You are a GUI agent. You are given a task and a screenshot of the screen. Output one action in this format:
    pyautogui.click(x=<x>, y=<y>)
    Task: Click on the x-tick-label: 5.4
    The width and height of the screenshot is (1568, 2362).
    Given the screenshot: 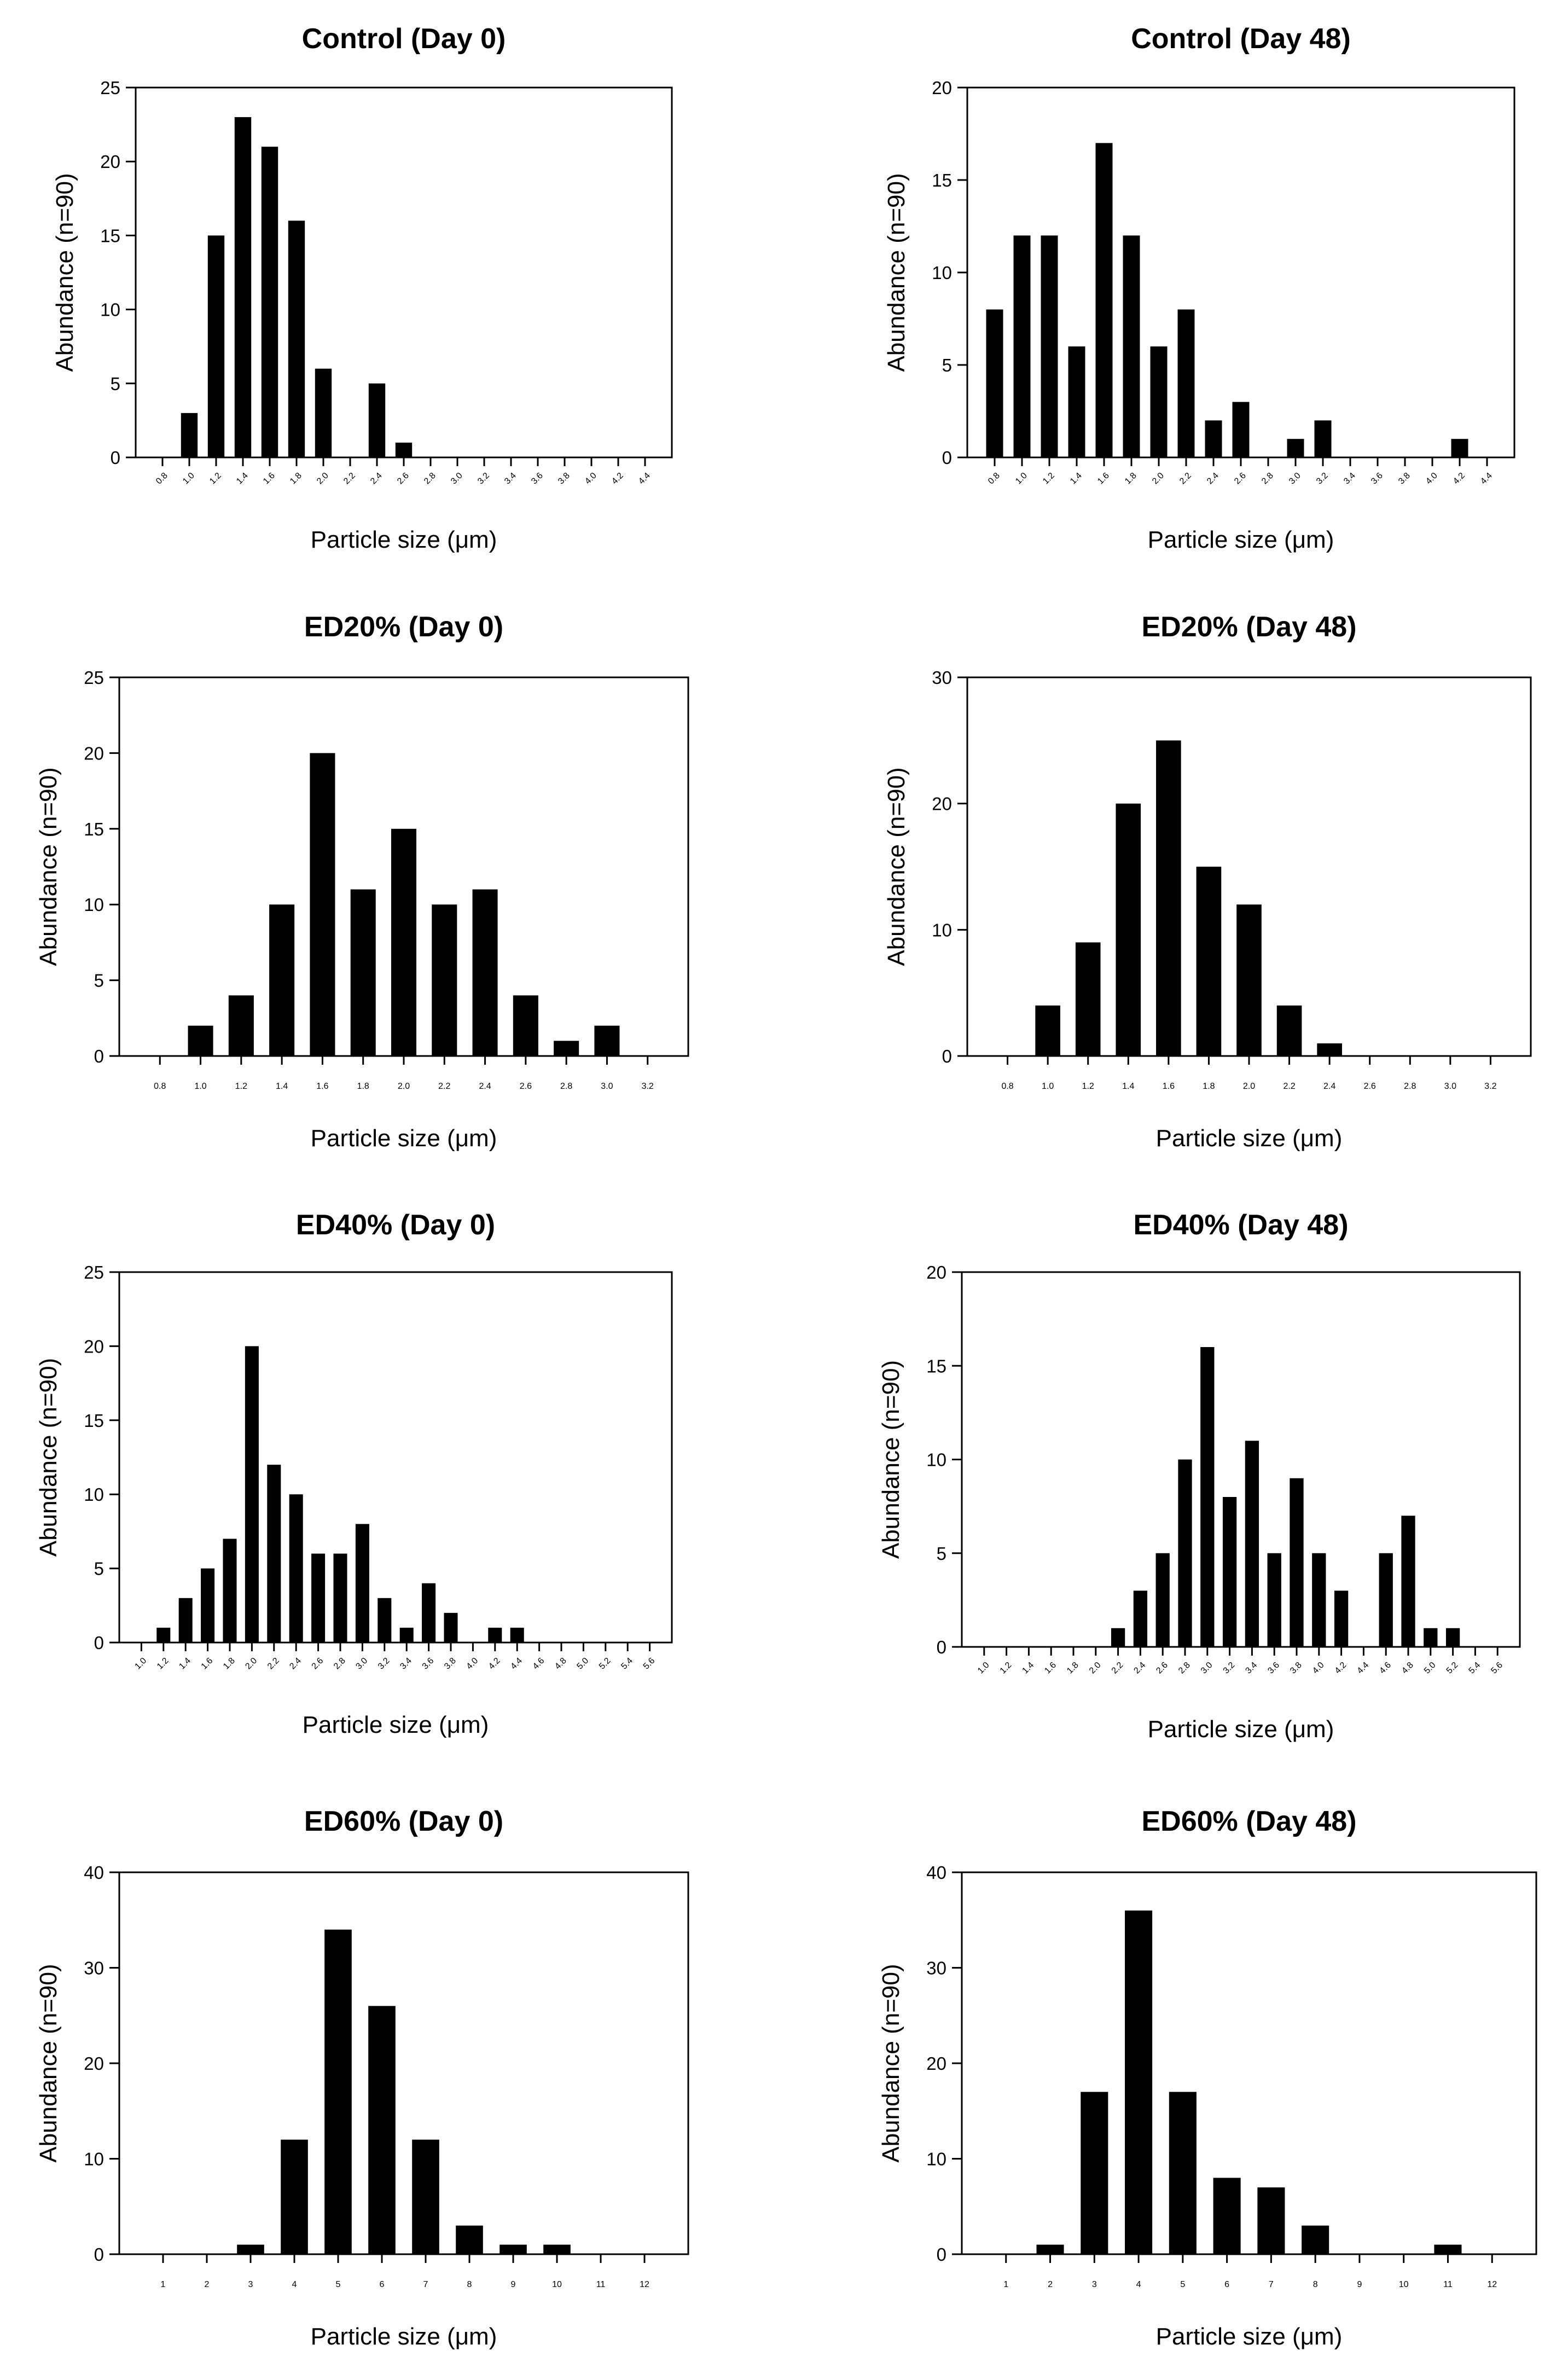 What is the action you would take?
    pyautogui.click(x=627, y=1664)
    